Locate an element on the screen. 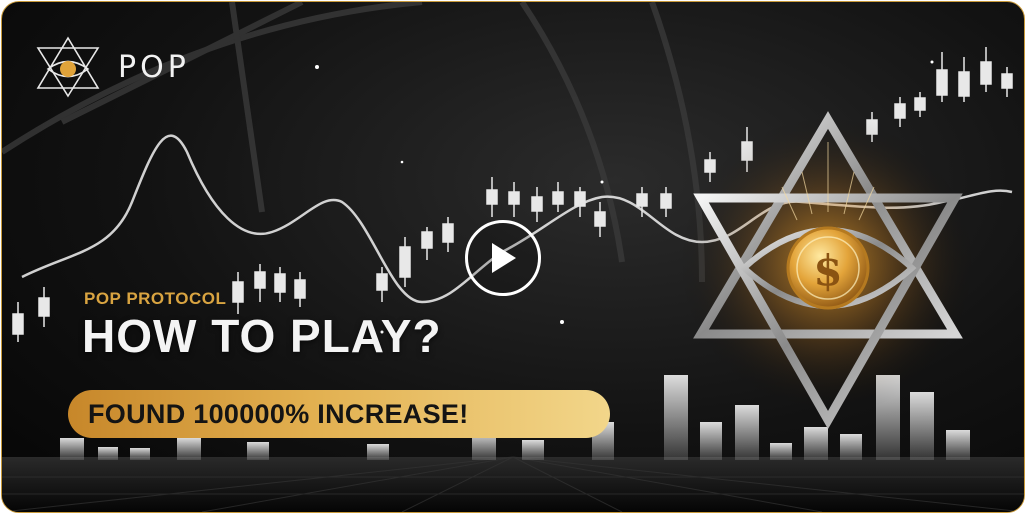  floor-grid is located at coordinates (513, 484).